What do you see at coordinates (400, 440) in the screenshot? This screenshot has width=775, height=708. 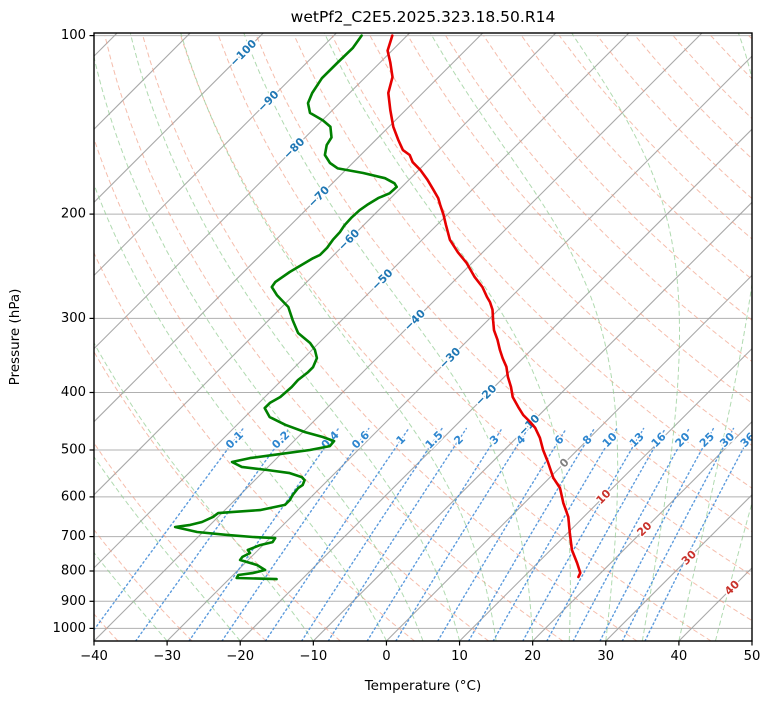 I see `mixing-ratio-label-1gkg: 1` at bounding box center [400, 440].